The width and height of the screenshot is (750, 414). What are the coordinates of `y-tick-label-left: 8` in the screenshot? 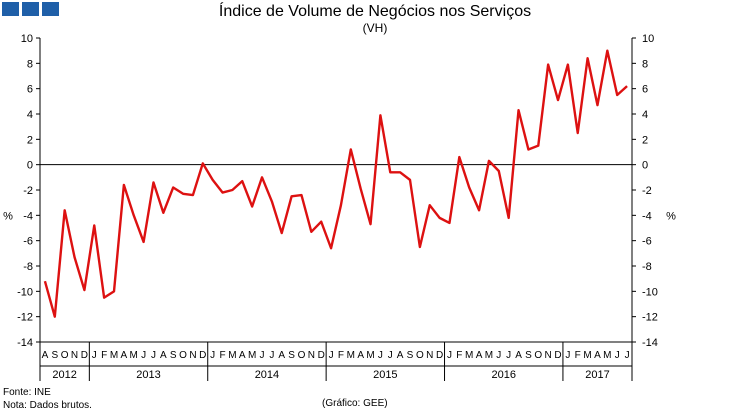 It's located at (30, 64).